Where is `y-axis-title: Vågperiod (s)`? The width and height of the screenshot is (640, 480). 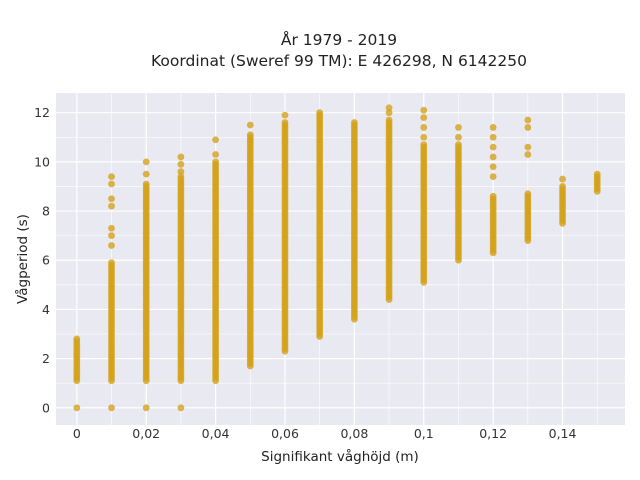
y-axis-title: Vågperiod (s) is located at coordinates (22, 259).